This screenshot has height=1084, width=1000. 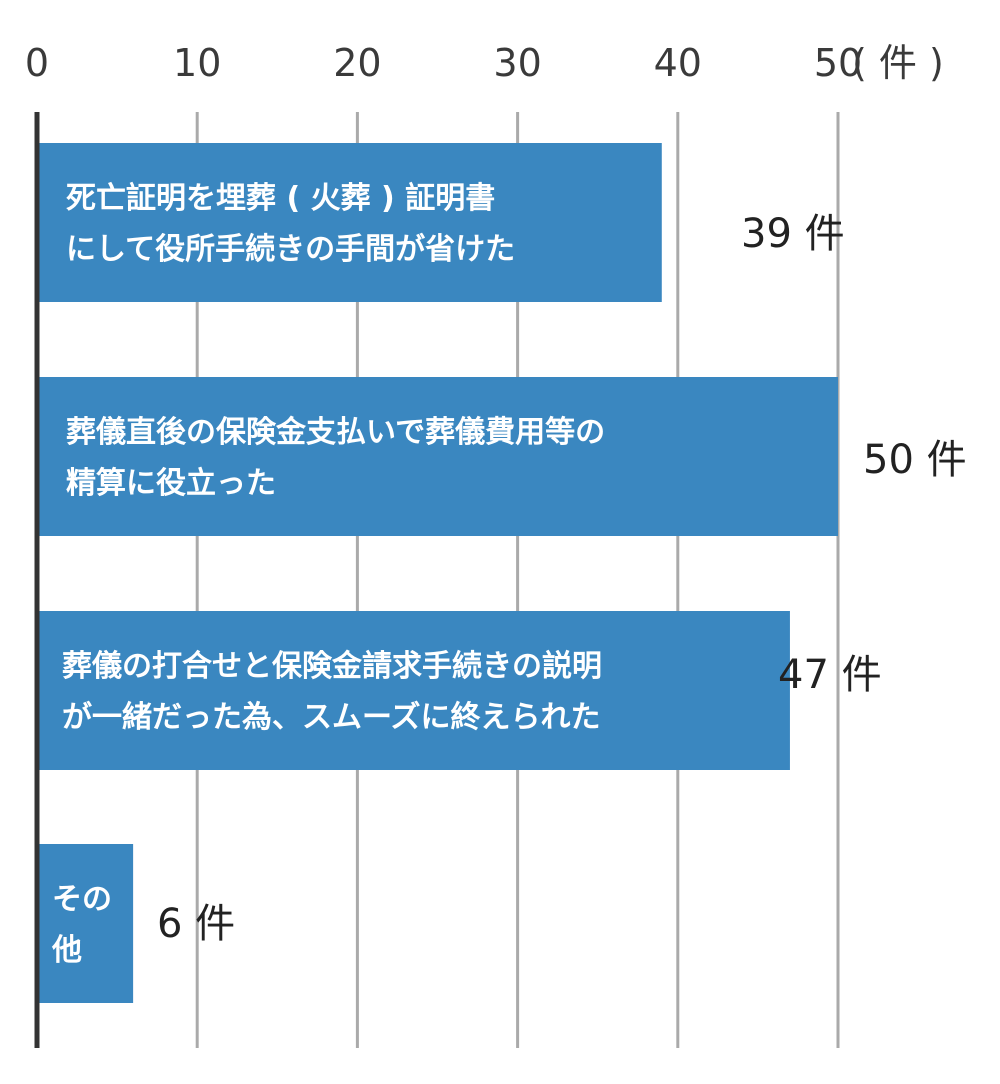 I want to click on tick-label-10: 10, so click(x=197, y=63).